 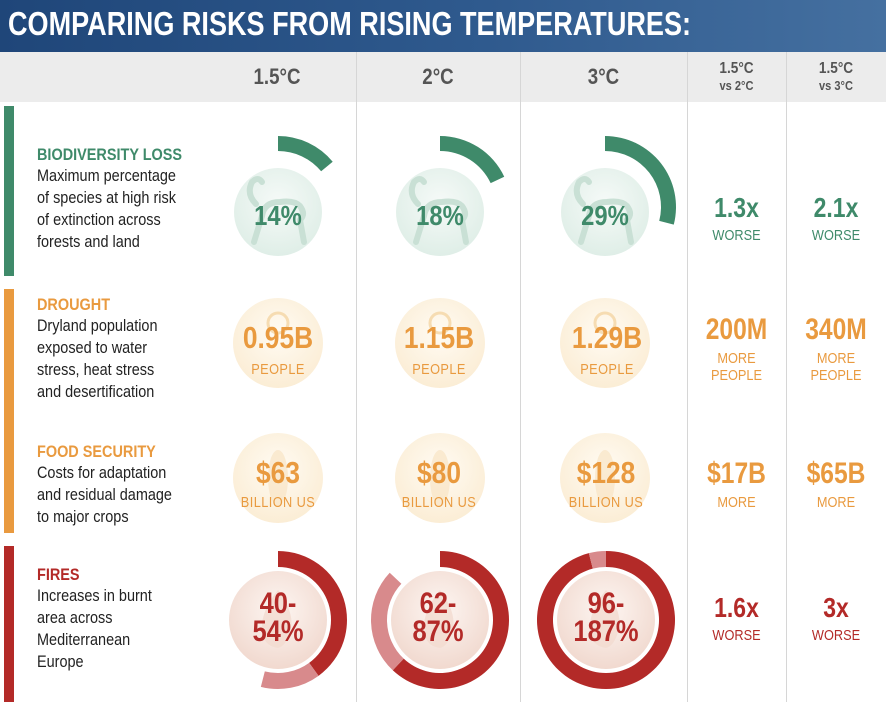 I want to click on category-desc-line: forests and land, so click(x=88, y=241).